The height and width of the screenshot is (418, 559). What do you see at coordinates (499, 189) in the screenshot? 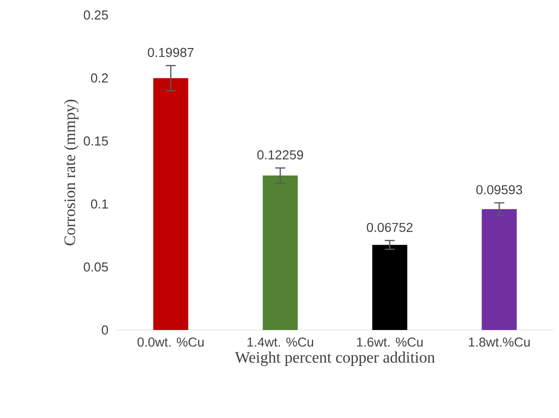
I see `data-label: 0.09593` at bounding box center [499, 189].